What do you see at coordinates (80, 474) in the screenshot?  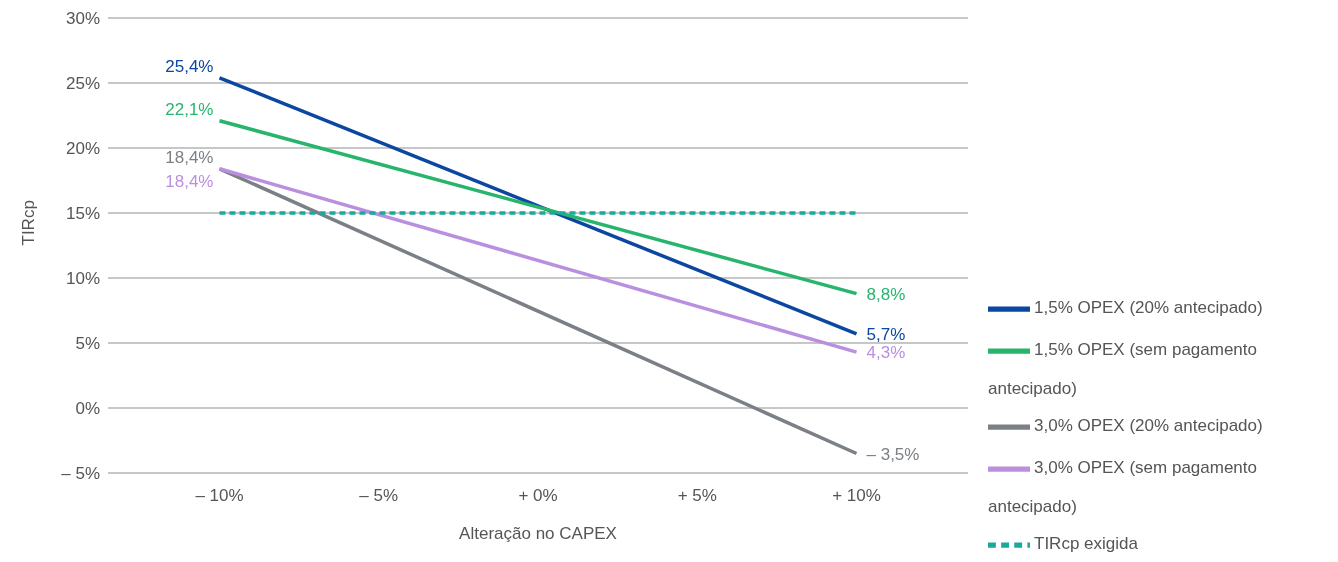 I see `y-tick-label: – 5%` at bounding box center [80, 474].